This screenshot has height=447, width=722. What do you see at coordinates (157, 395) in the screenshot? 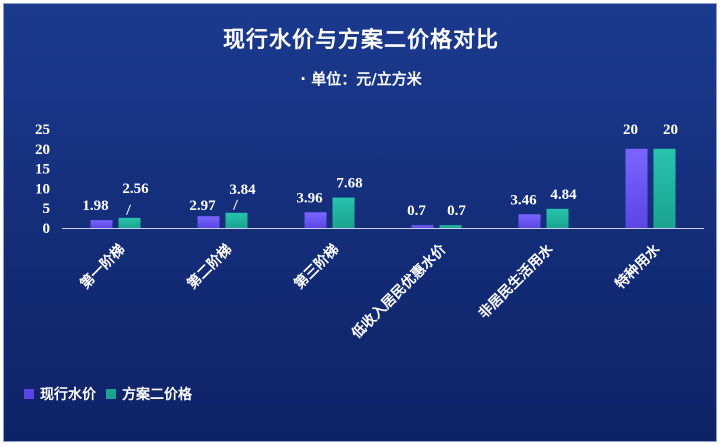
I see `legend-label-plan2: 方案二价格` at bounding box center [157, 395].